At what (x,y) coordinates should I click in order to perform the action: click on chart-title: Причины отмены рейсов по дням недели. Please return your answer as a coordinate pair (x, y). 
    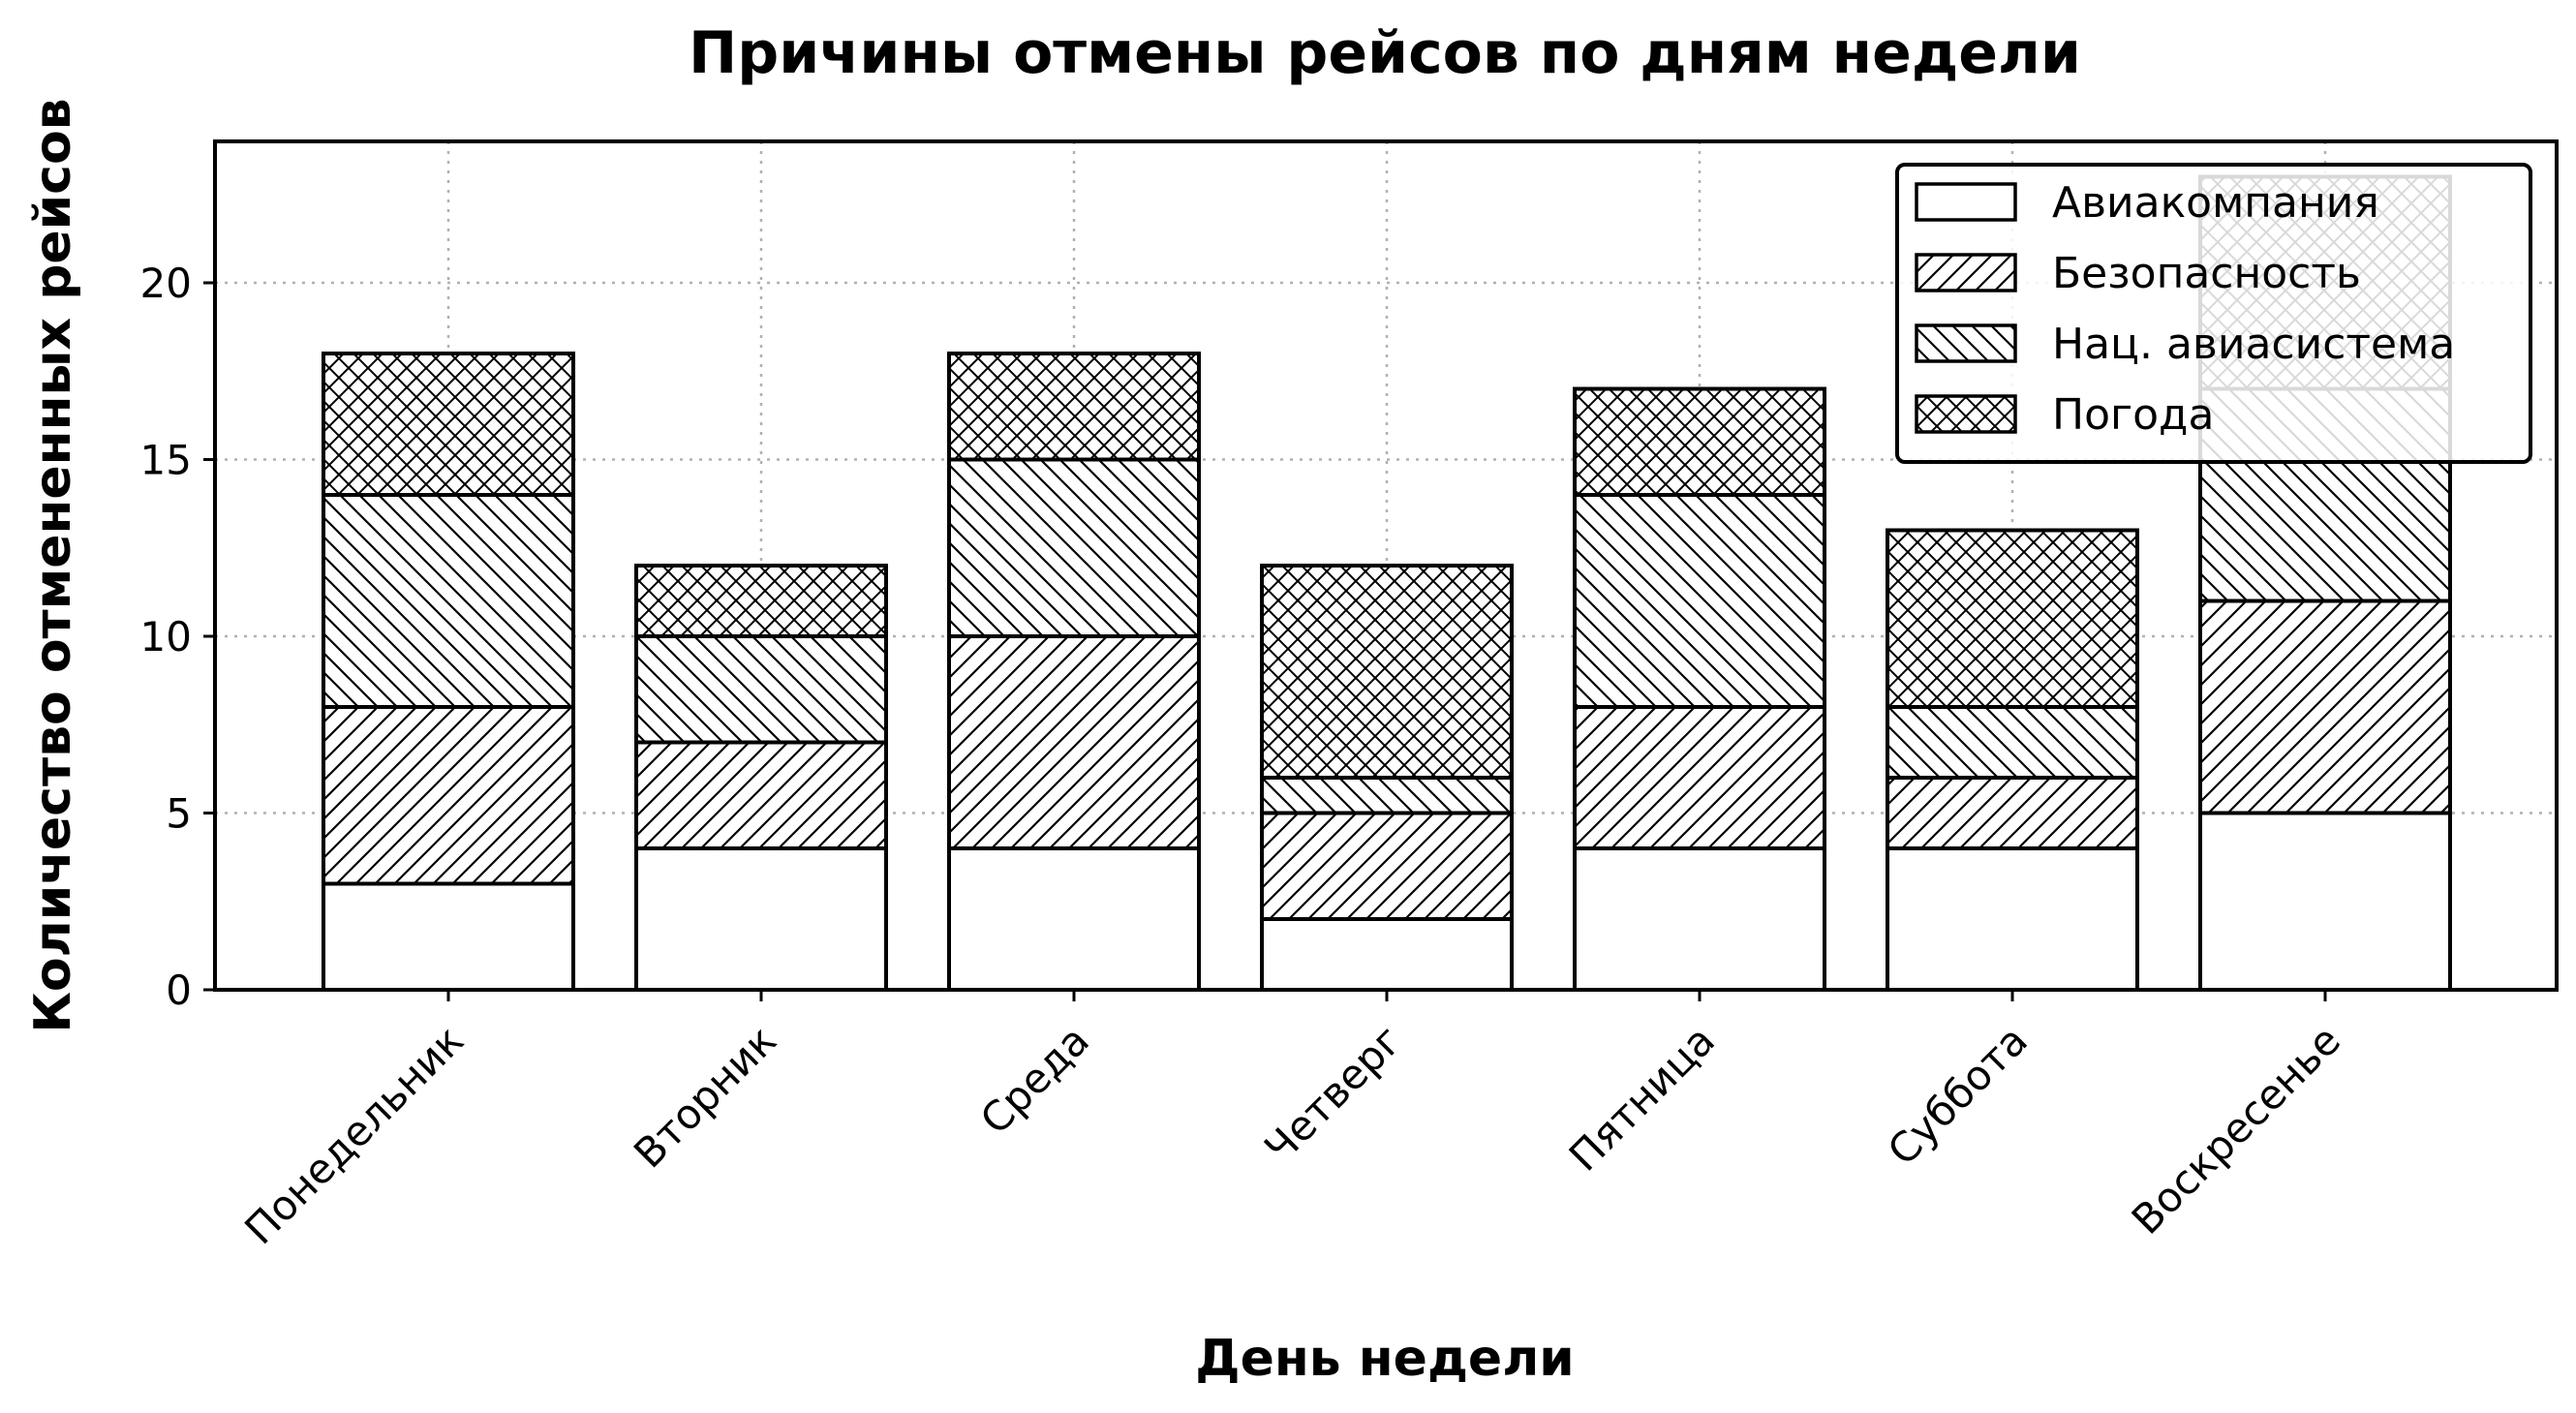
    Looking at the image, I should click on (1385, 53).